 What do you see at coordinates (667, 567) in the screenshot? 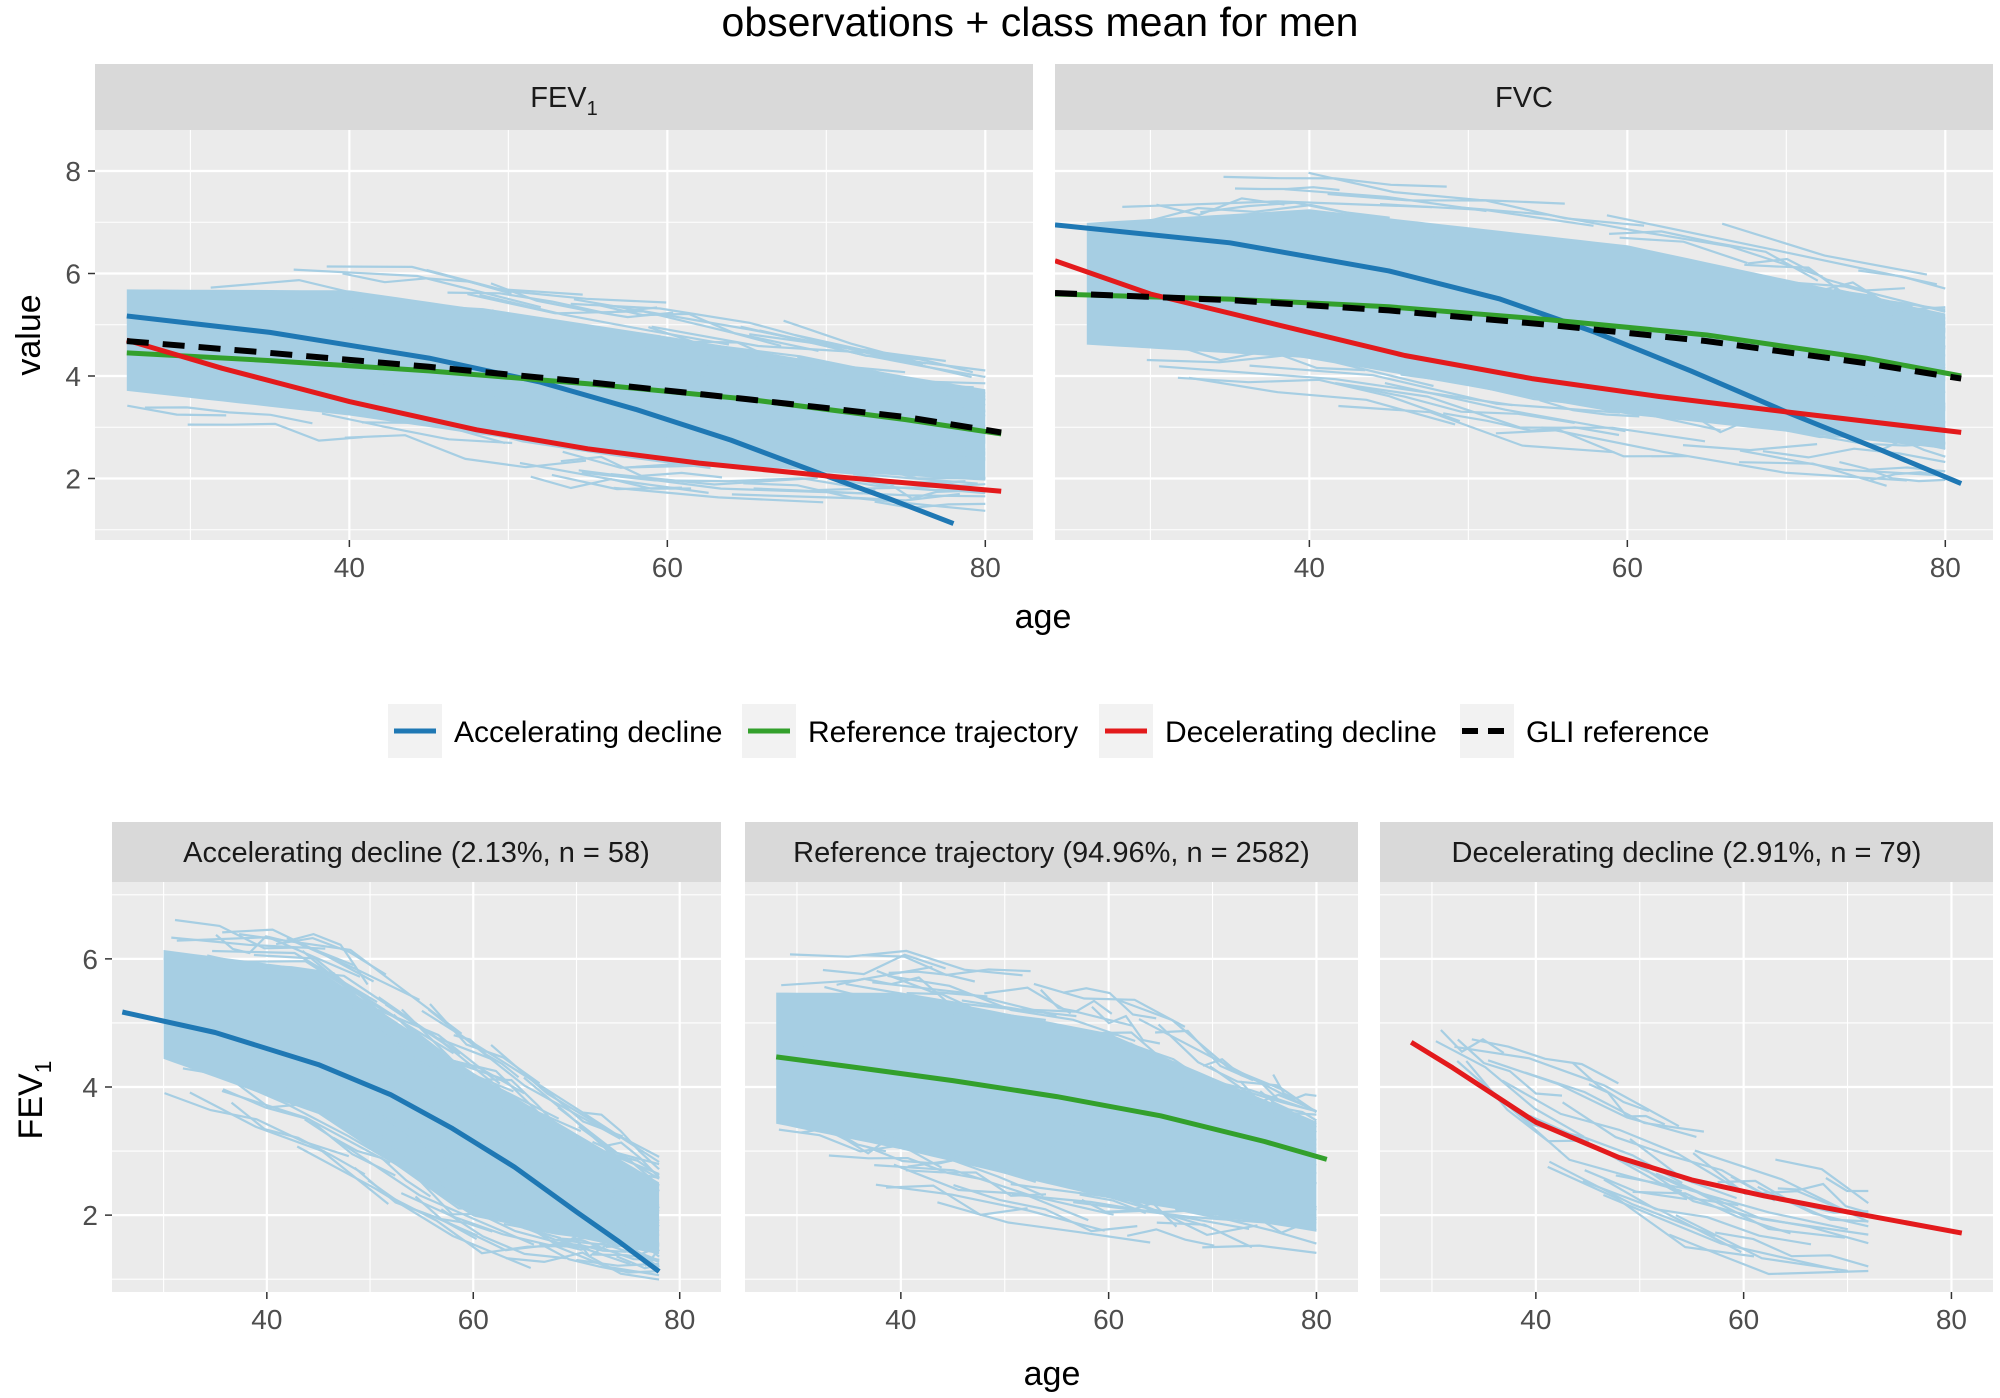
I see `x-tick-label: 60` at bounding box center [667, 567].